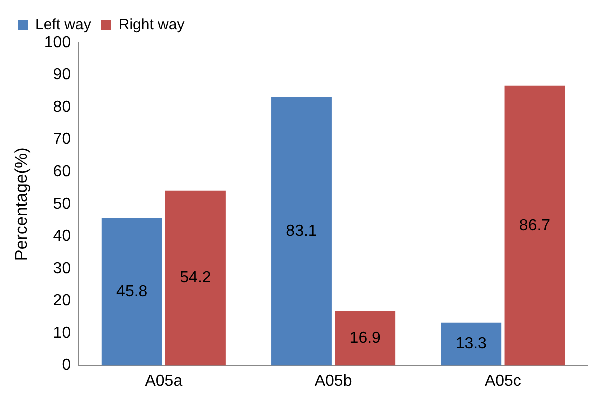  I want to click on y-tick-label: 40, so click(62, 237).